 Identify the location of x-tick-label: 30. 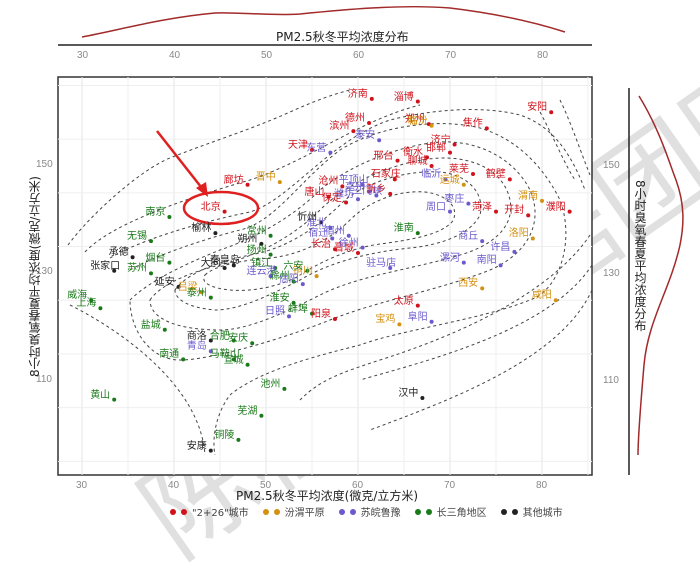
(82, 485).